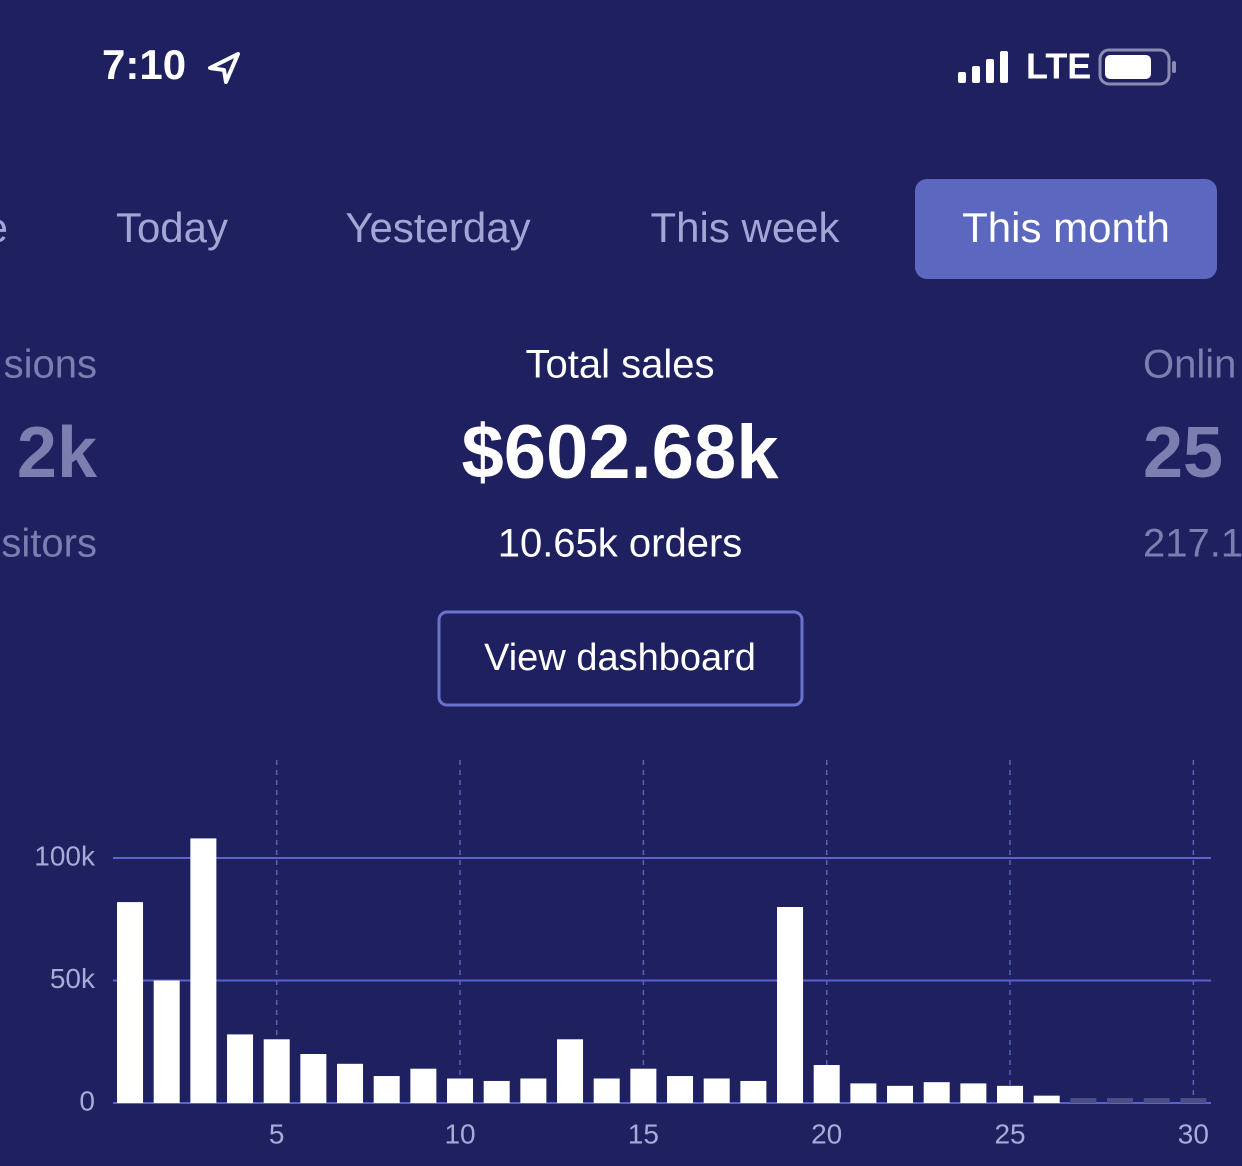 The image size is (1242, 1166). I want to click on x-tick-label: 10, so click(459, 1133).